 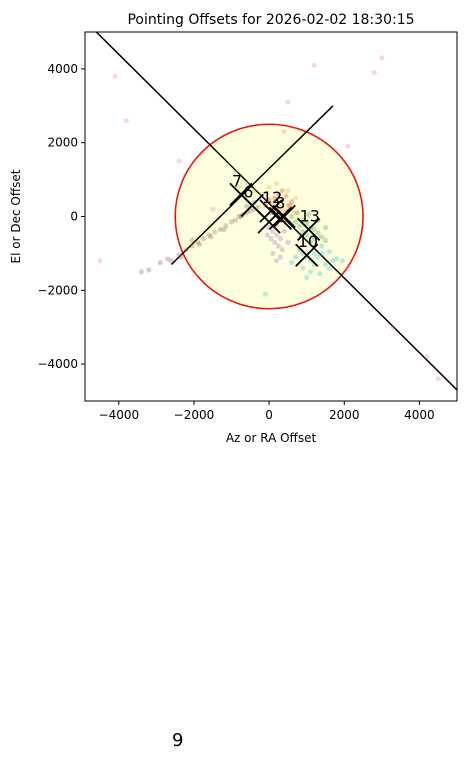 What do you see at coordinates (237, 180) in the screenshot?
I see `marker-label-7: 7` at bounding box center [237, 180].